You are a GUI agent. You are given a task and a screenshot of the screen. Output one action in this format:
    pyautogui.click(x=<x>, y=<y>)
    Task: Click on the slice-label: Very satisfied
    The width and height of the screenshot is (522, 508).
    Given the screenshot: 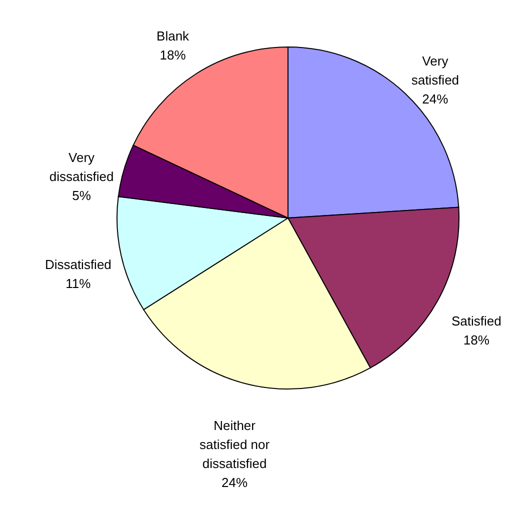 What is the action you would take?
    pyautogui.click(x=435, y=70)
    